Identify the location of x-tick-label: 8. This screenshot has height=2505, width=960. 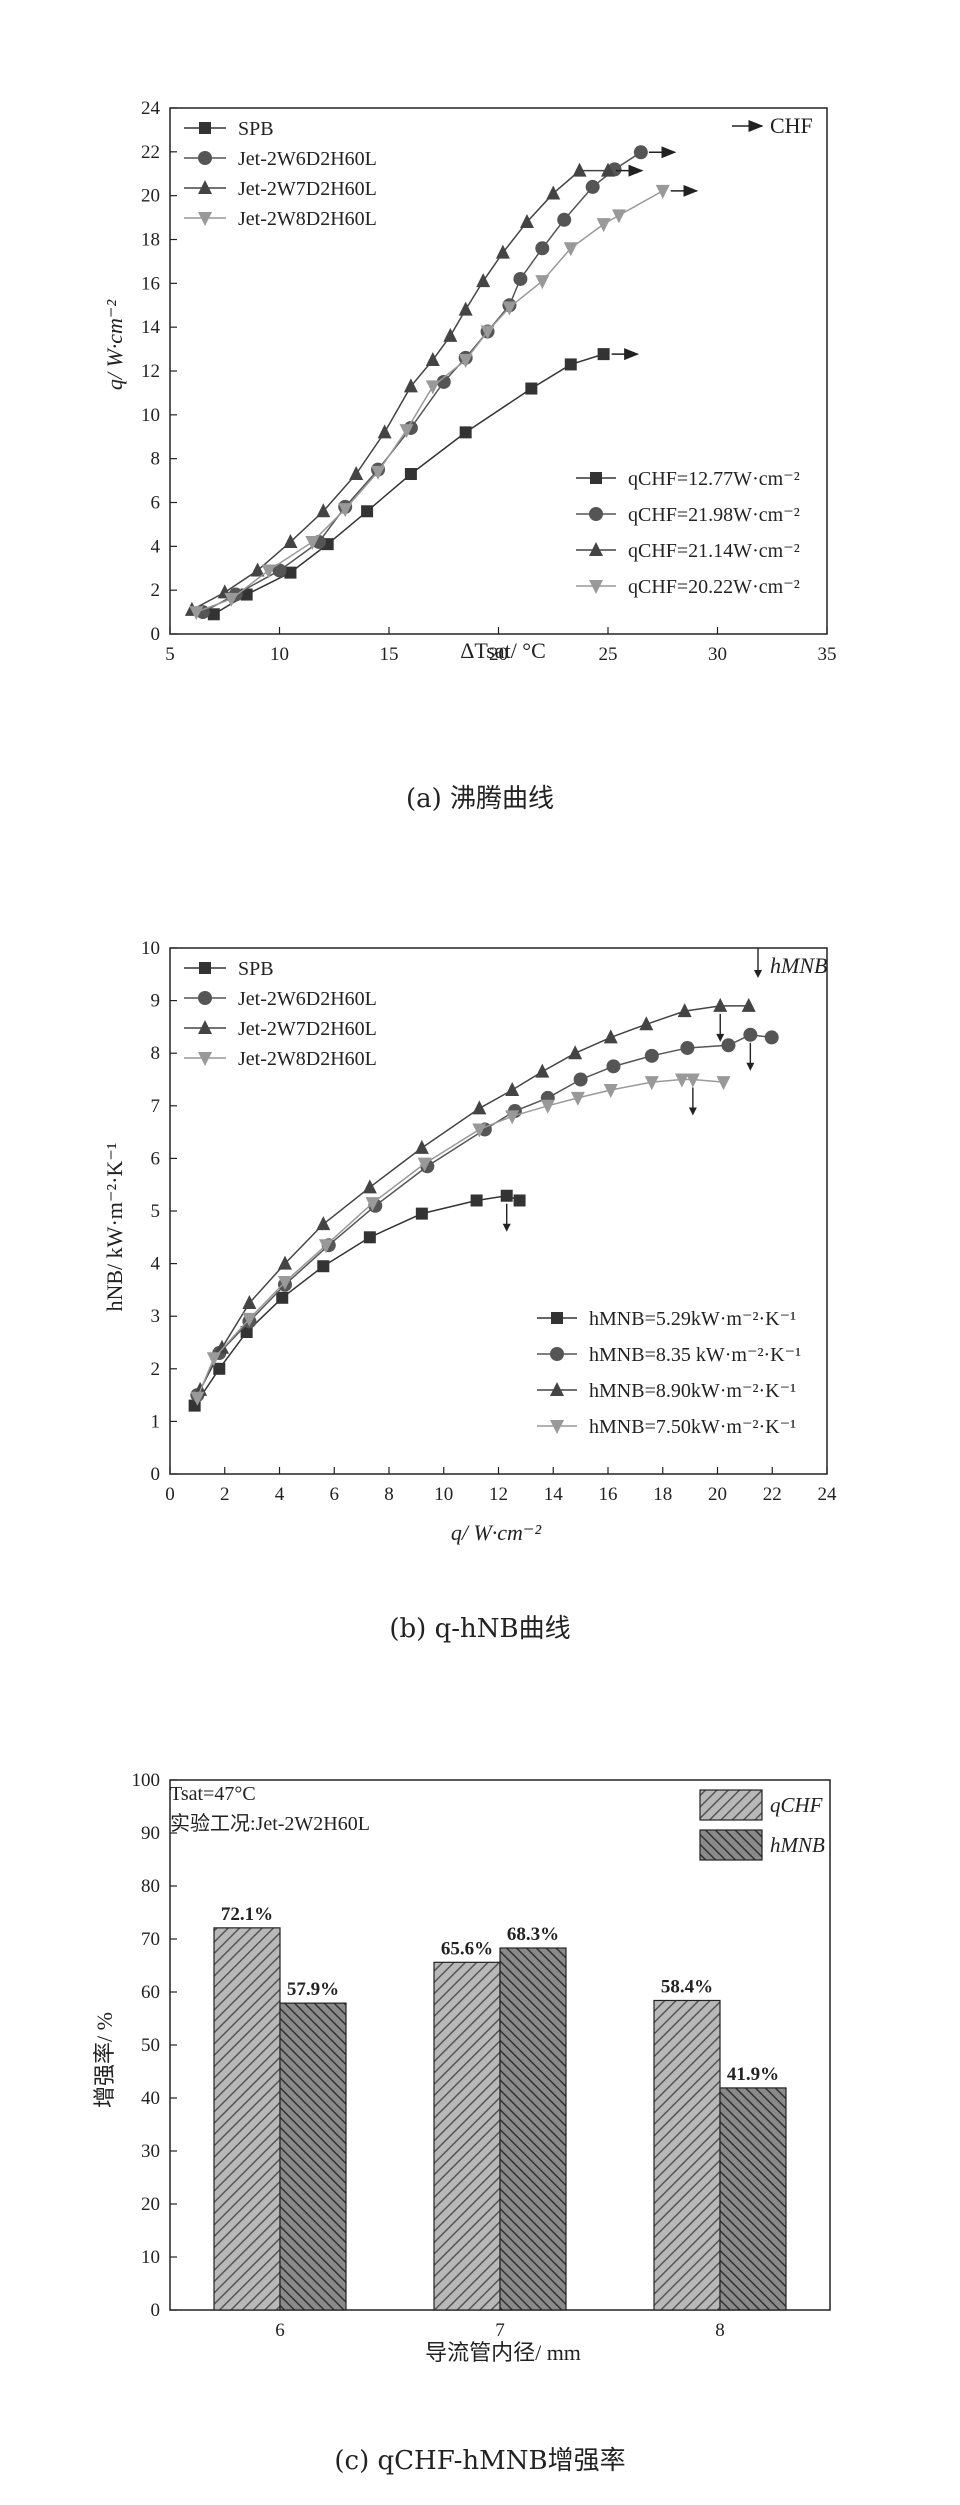
(720, 2330).